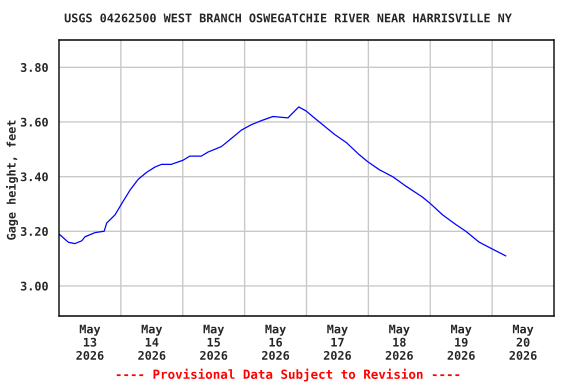 The image size is (576, 384). Describe the element at coordinates (288, 17) in the screenshot. I see `chart-title: USGS 04262500 WEST BRANCH OSWEGATCHIE RIVER NEAR HARRISVILLE NY` at that location.